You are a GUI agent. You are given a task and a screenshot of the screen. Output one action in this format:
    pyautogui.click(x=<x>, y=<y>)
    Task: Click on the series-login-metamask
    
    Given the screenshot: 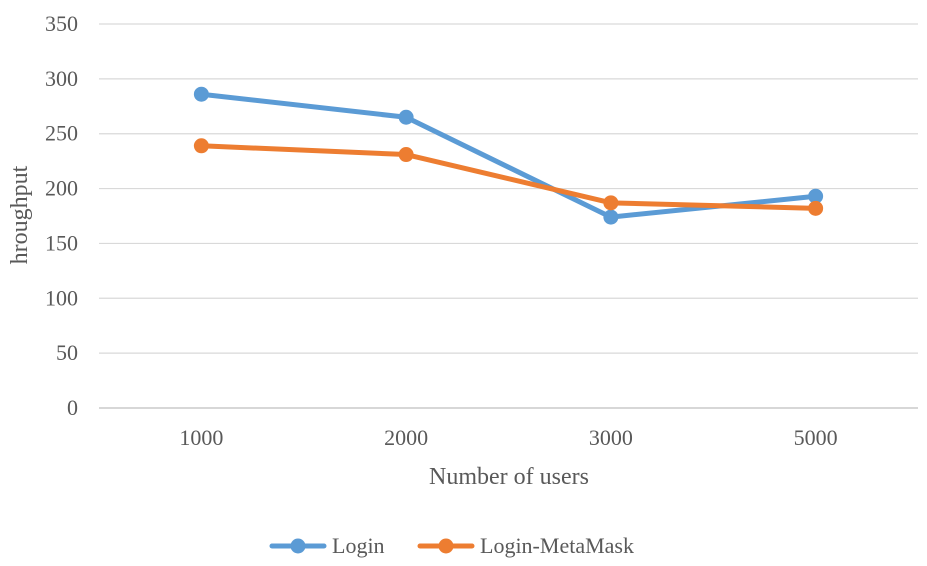 What is the action you would take?
    pyautogui.click(x=508, y=177)
    